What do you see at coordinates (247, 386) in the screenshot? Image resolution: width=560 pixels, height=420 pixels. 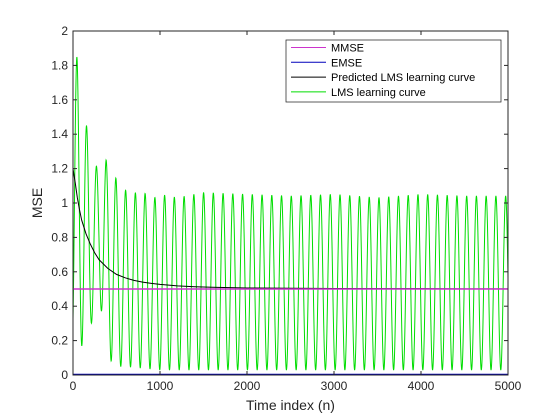 I see `x-tick-label: 2000` at bounding box center [247, 386].